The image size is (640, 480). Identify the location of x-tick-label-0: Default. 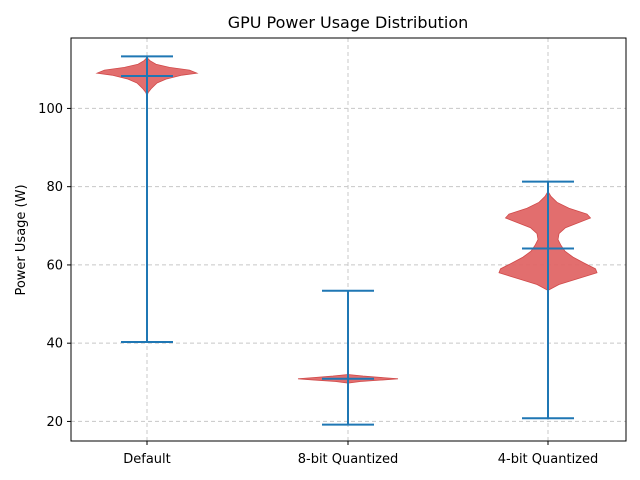
(147, 459).